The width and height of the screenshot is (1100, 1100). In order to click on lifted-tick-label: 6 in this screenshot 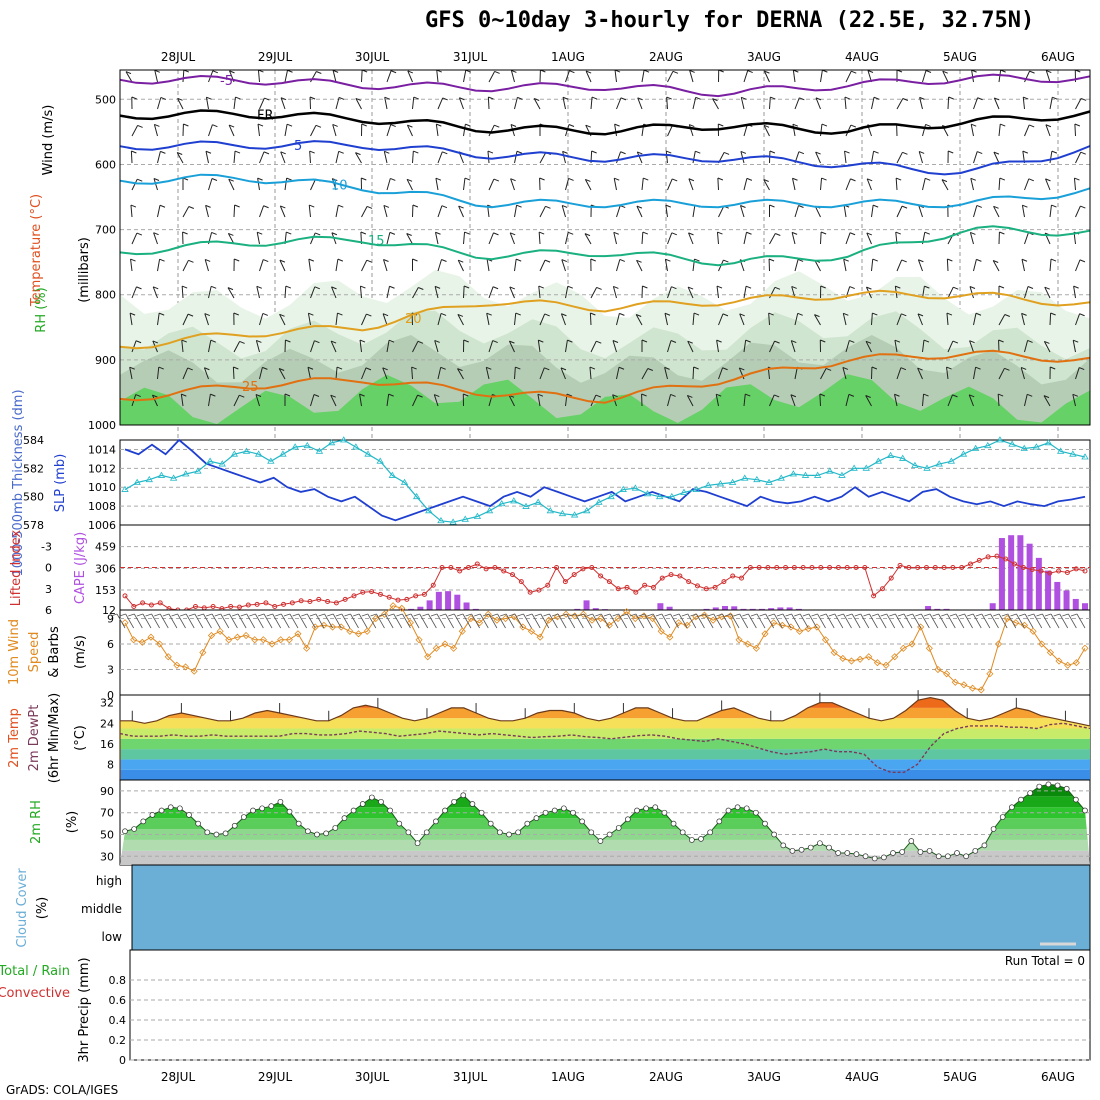, I will do `click(48, 610)`.